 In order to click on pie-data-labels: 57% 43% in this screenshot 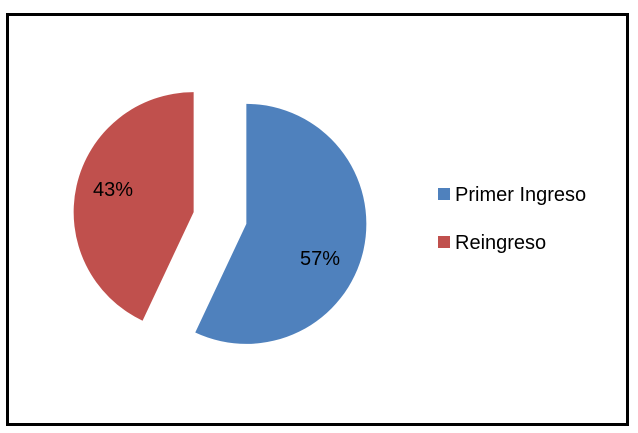, I will do `click(216, 224)`.